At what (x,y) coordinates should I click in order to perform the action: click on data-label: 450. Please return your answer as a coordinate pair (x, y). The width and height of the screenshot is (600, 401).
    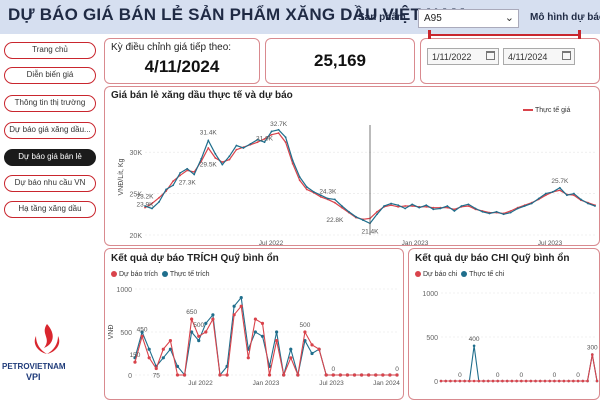
    Looking at the image, I should click on (142, 329).